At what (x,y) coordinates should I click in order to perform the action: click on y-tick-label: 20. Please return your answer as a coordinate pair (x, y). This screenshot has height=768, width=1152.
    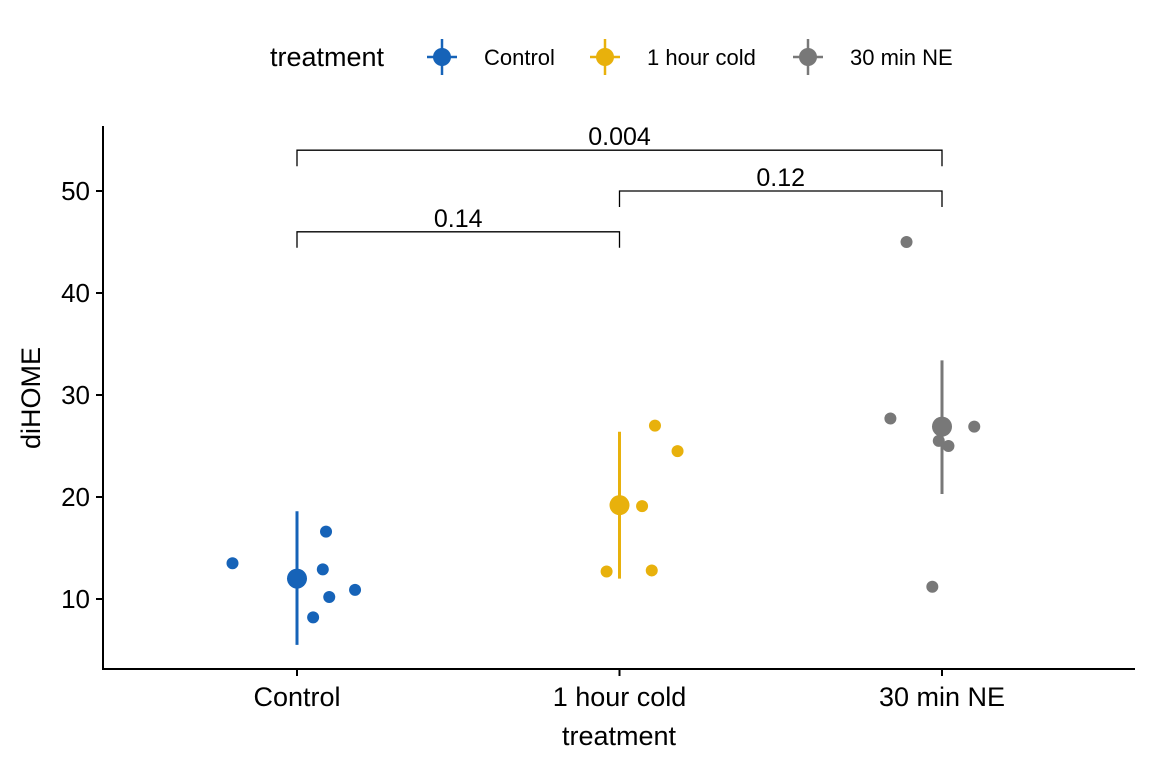
    Looking at the image, I should click on (75, 497).